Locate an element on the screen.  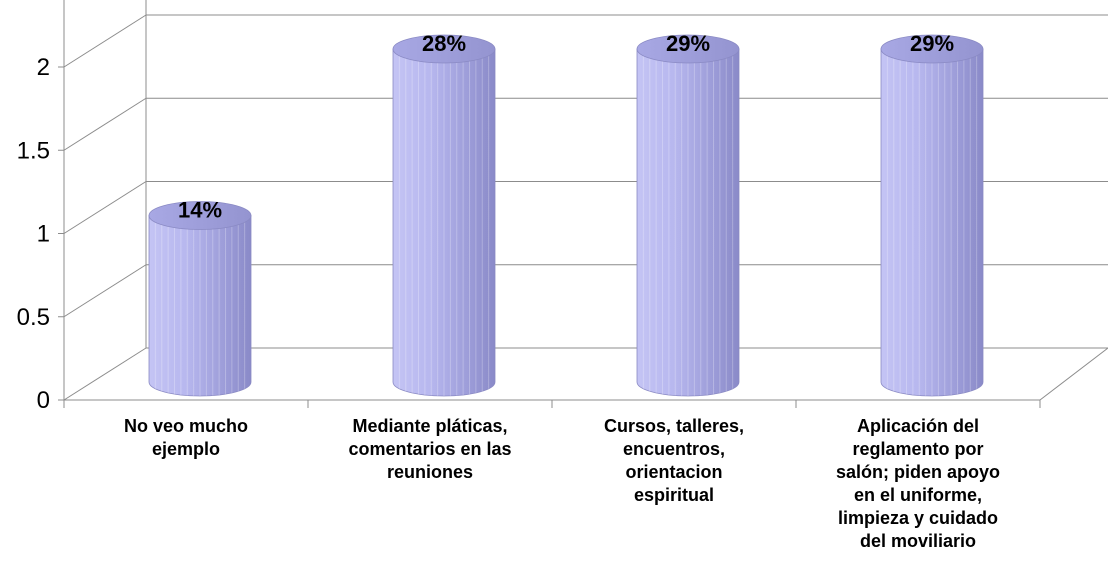
x-category-label-line: limpieza y cuidado is located at coordinates (918, 518).